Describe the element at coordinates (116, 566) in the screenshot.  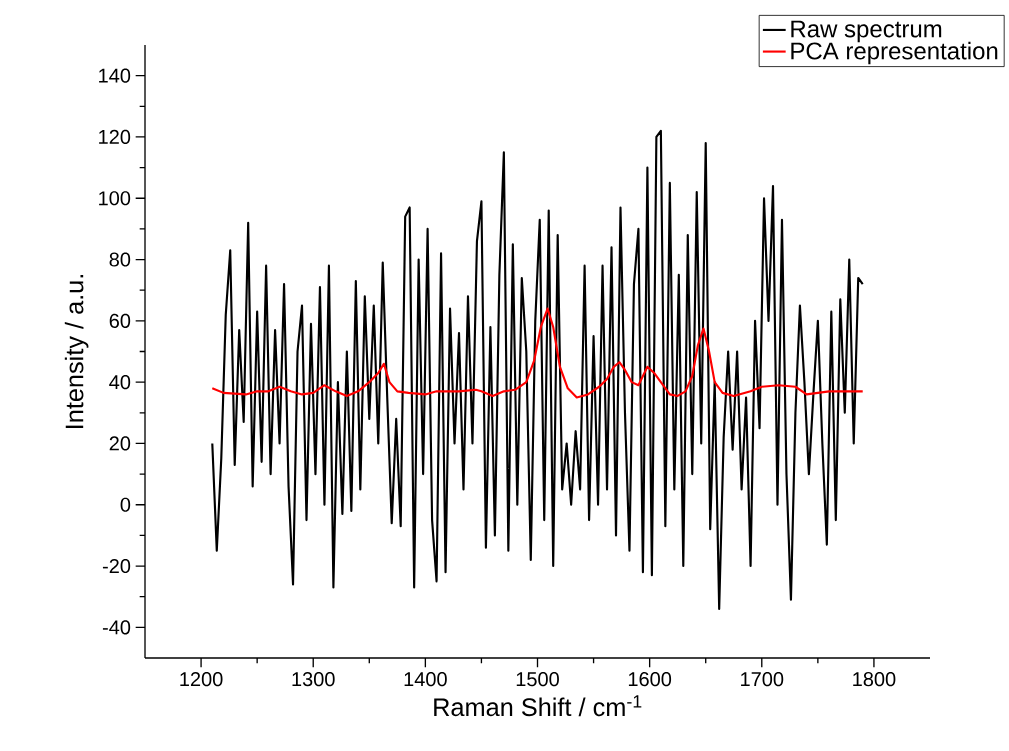
I see `y-tick-label: -20` at that location.